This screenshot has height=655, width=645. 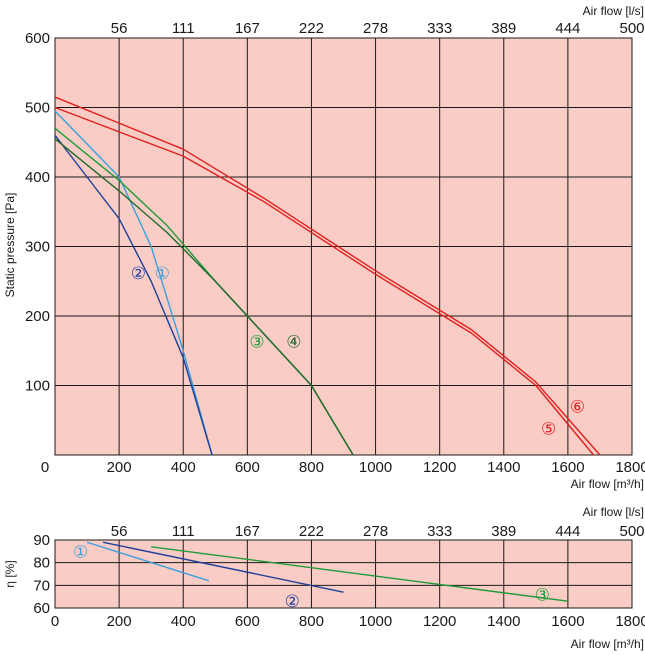 What do you see at coordinates (162, 274) in the screenshot?
I see `chart1-series-label-2: ①` at bounding box center [162, 274].